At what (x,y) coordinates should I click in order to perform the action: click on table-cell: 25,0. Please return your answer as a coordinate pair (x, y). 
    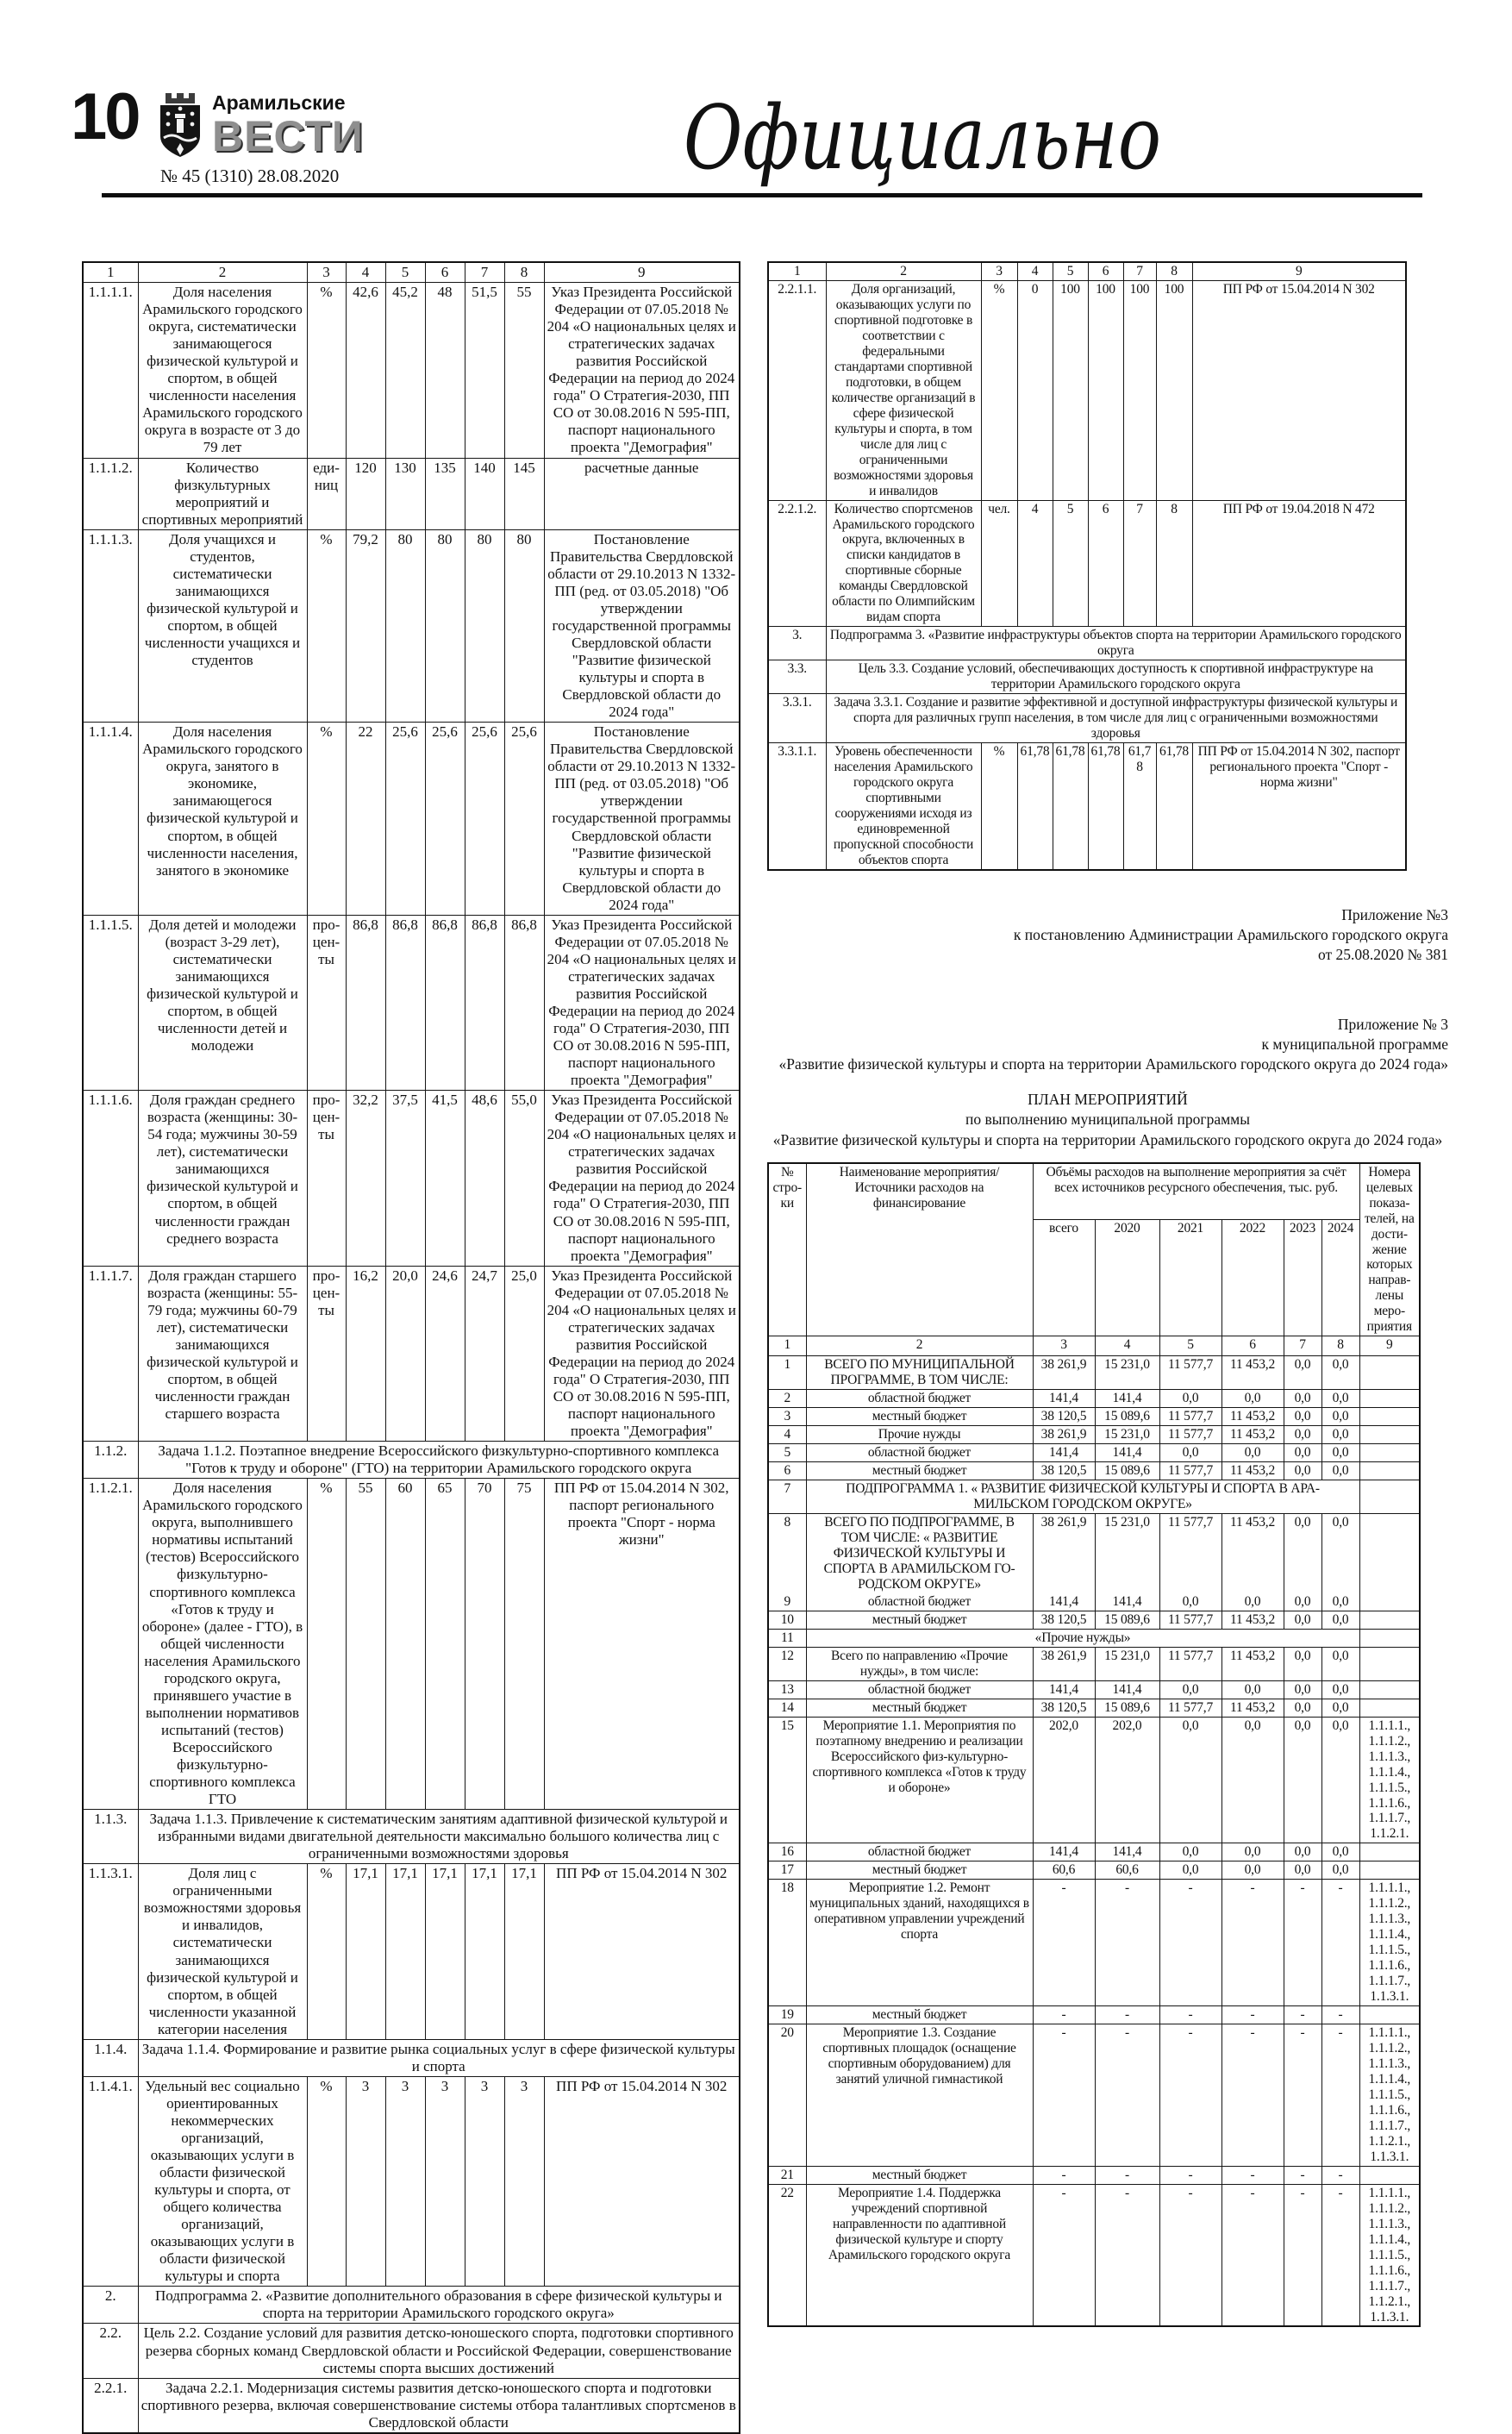
    Looking at the image, I should click on (524, 1353).